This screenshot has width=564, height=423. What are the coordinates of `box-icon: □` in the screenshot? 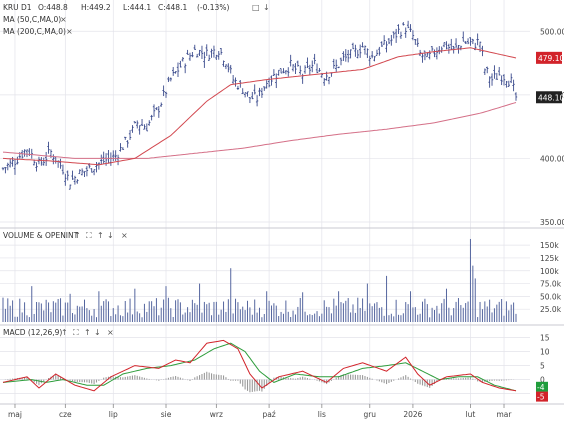 It's located at (256, 7).